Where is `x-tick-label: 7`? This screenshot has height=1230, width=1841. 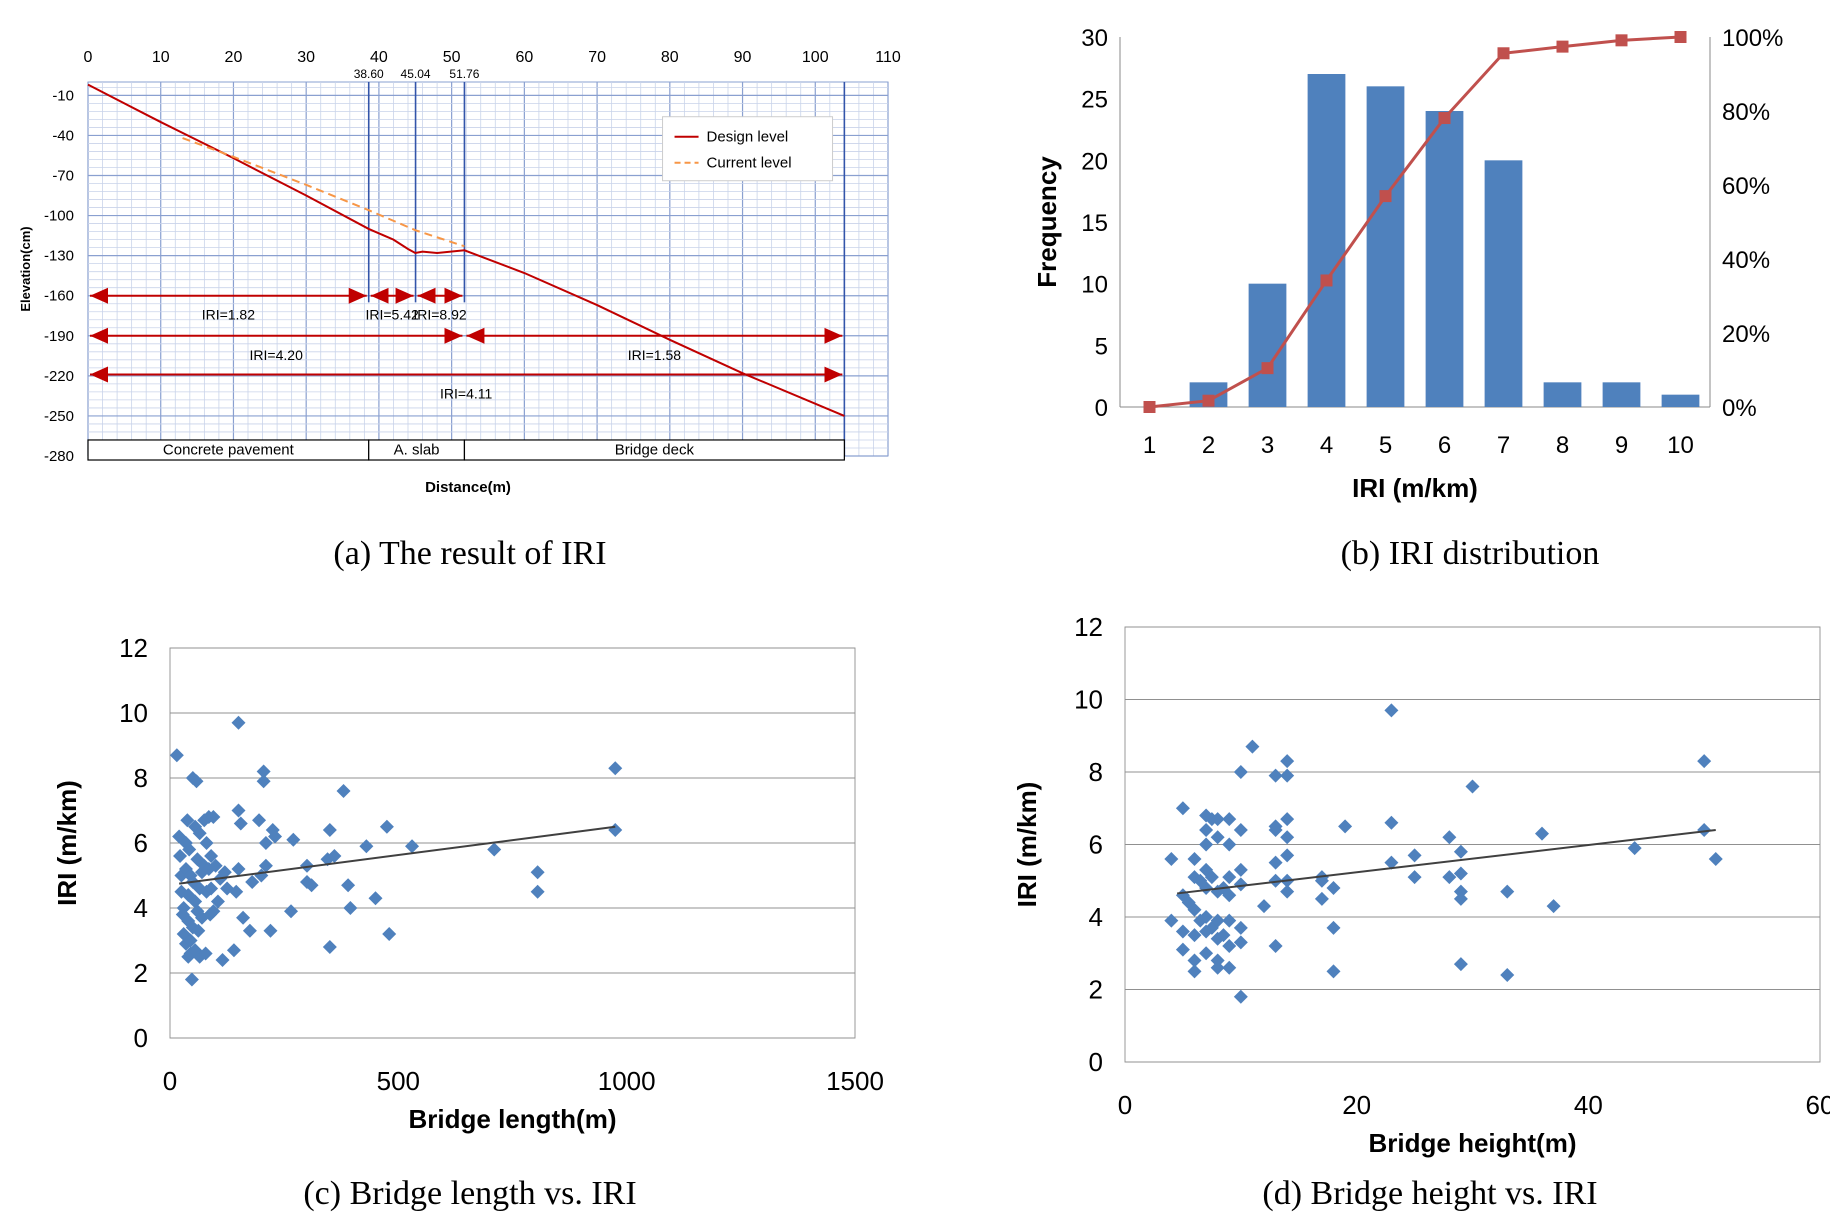 x-tick-label: 7 is located at coordinates (1503, 445).